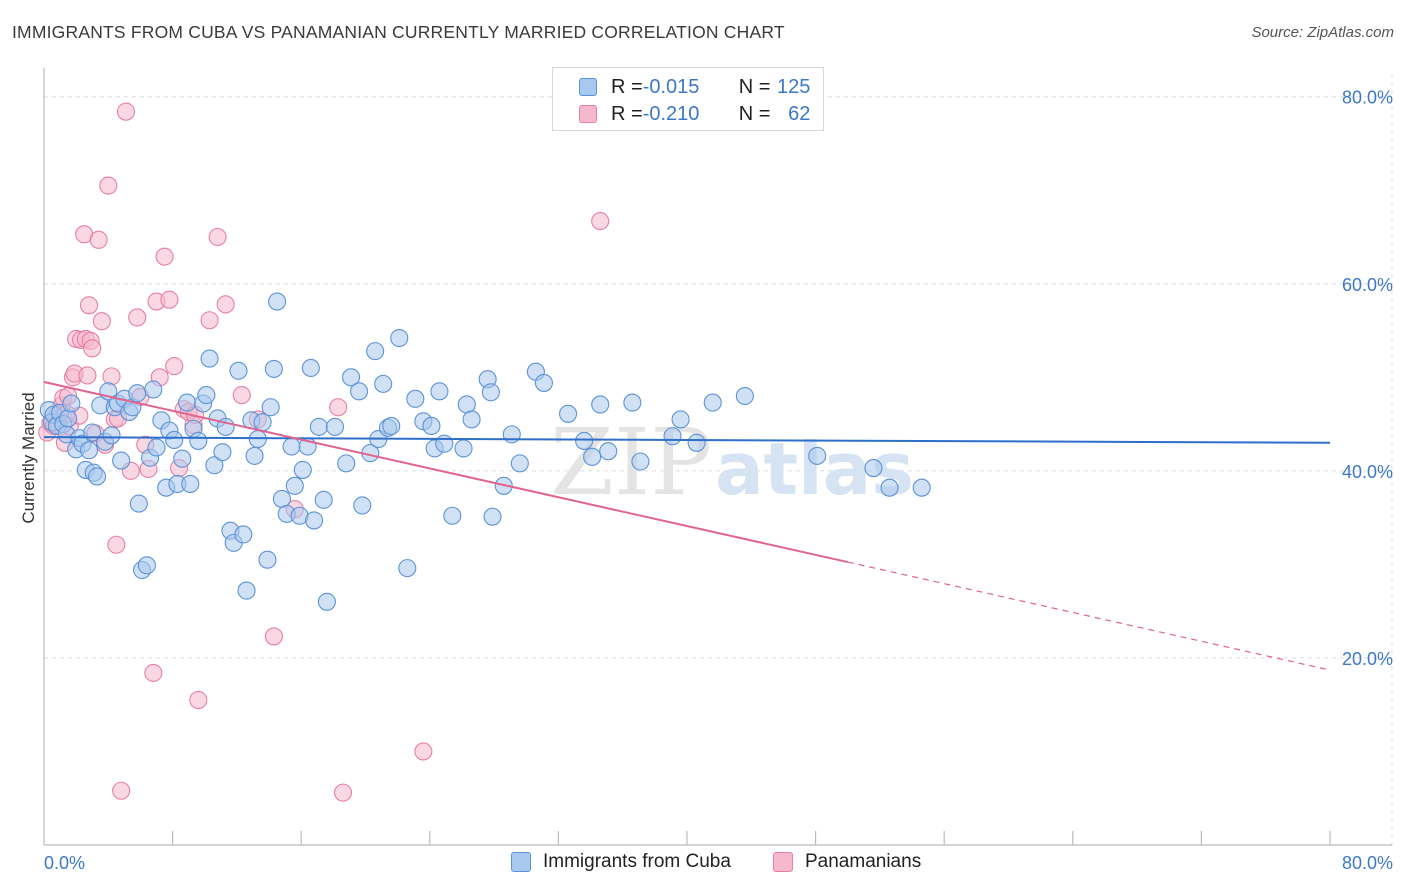  Describe the element at coordinates (783, 862) in the screenshot. I see `panamanians-legend-swatch` at that location.